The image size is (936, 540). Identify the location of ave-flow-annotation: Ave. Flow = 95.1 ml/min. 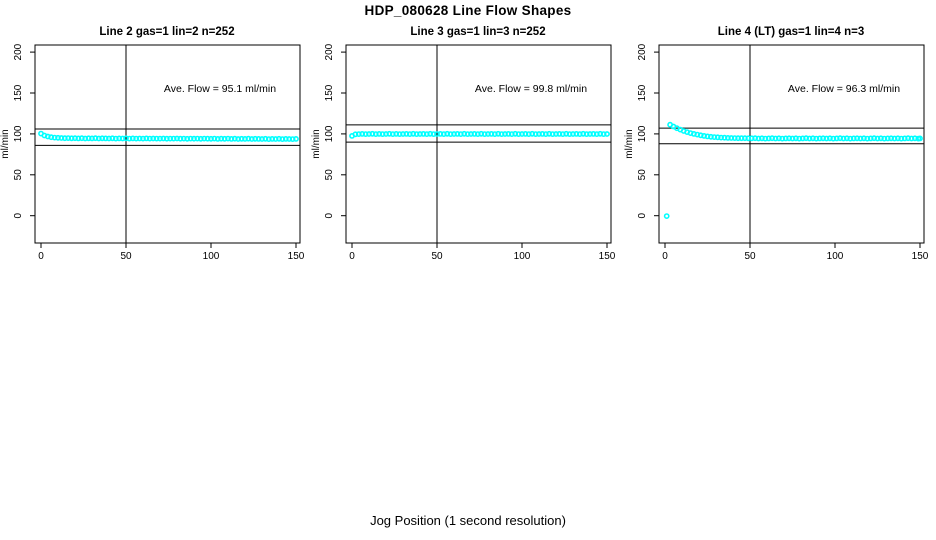
(220, 89).